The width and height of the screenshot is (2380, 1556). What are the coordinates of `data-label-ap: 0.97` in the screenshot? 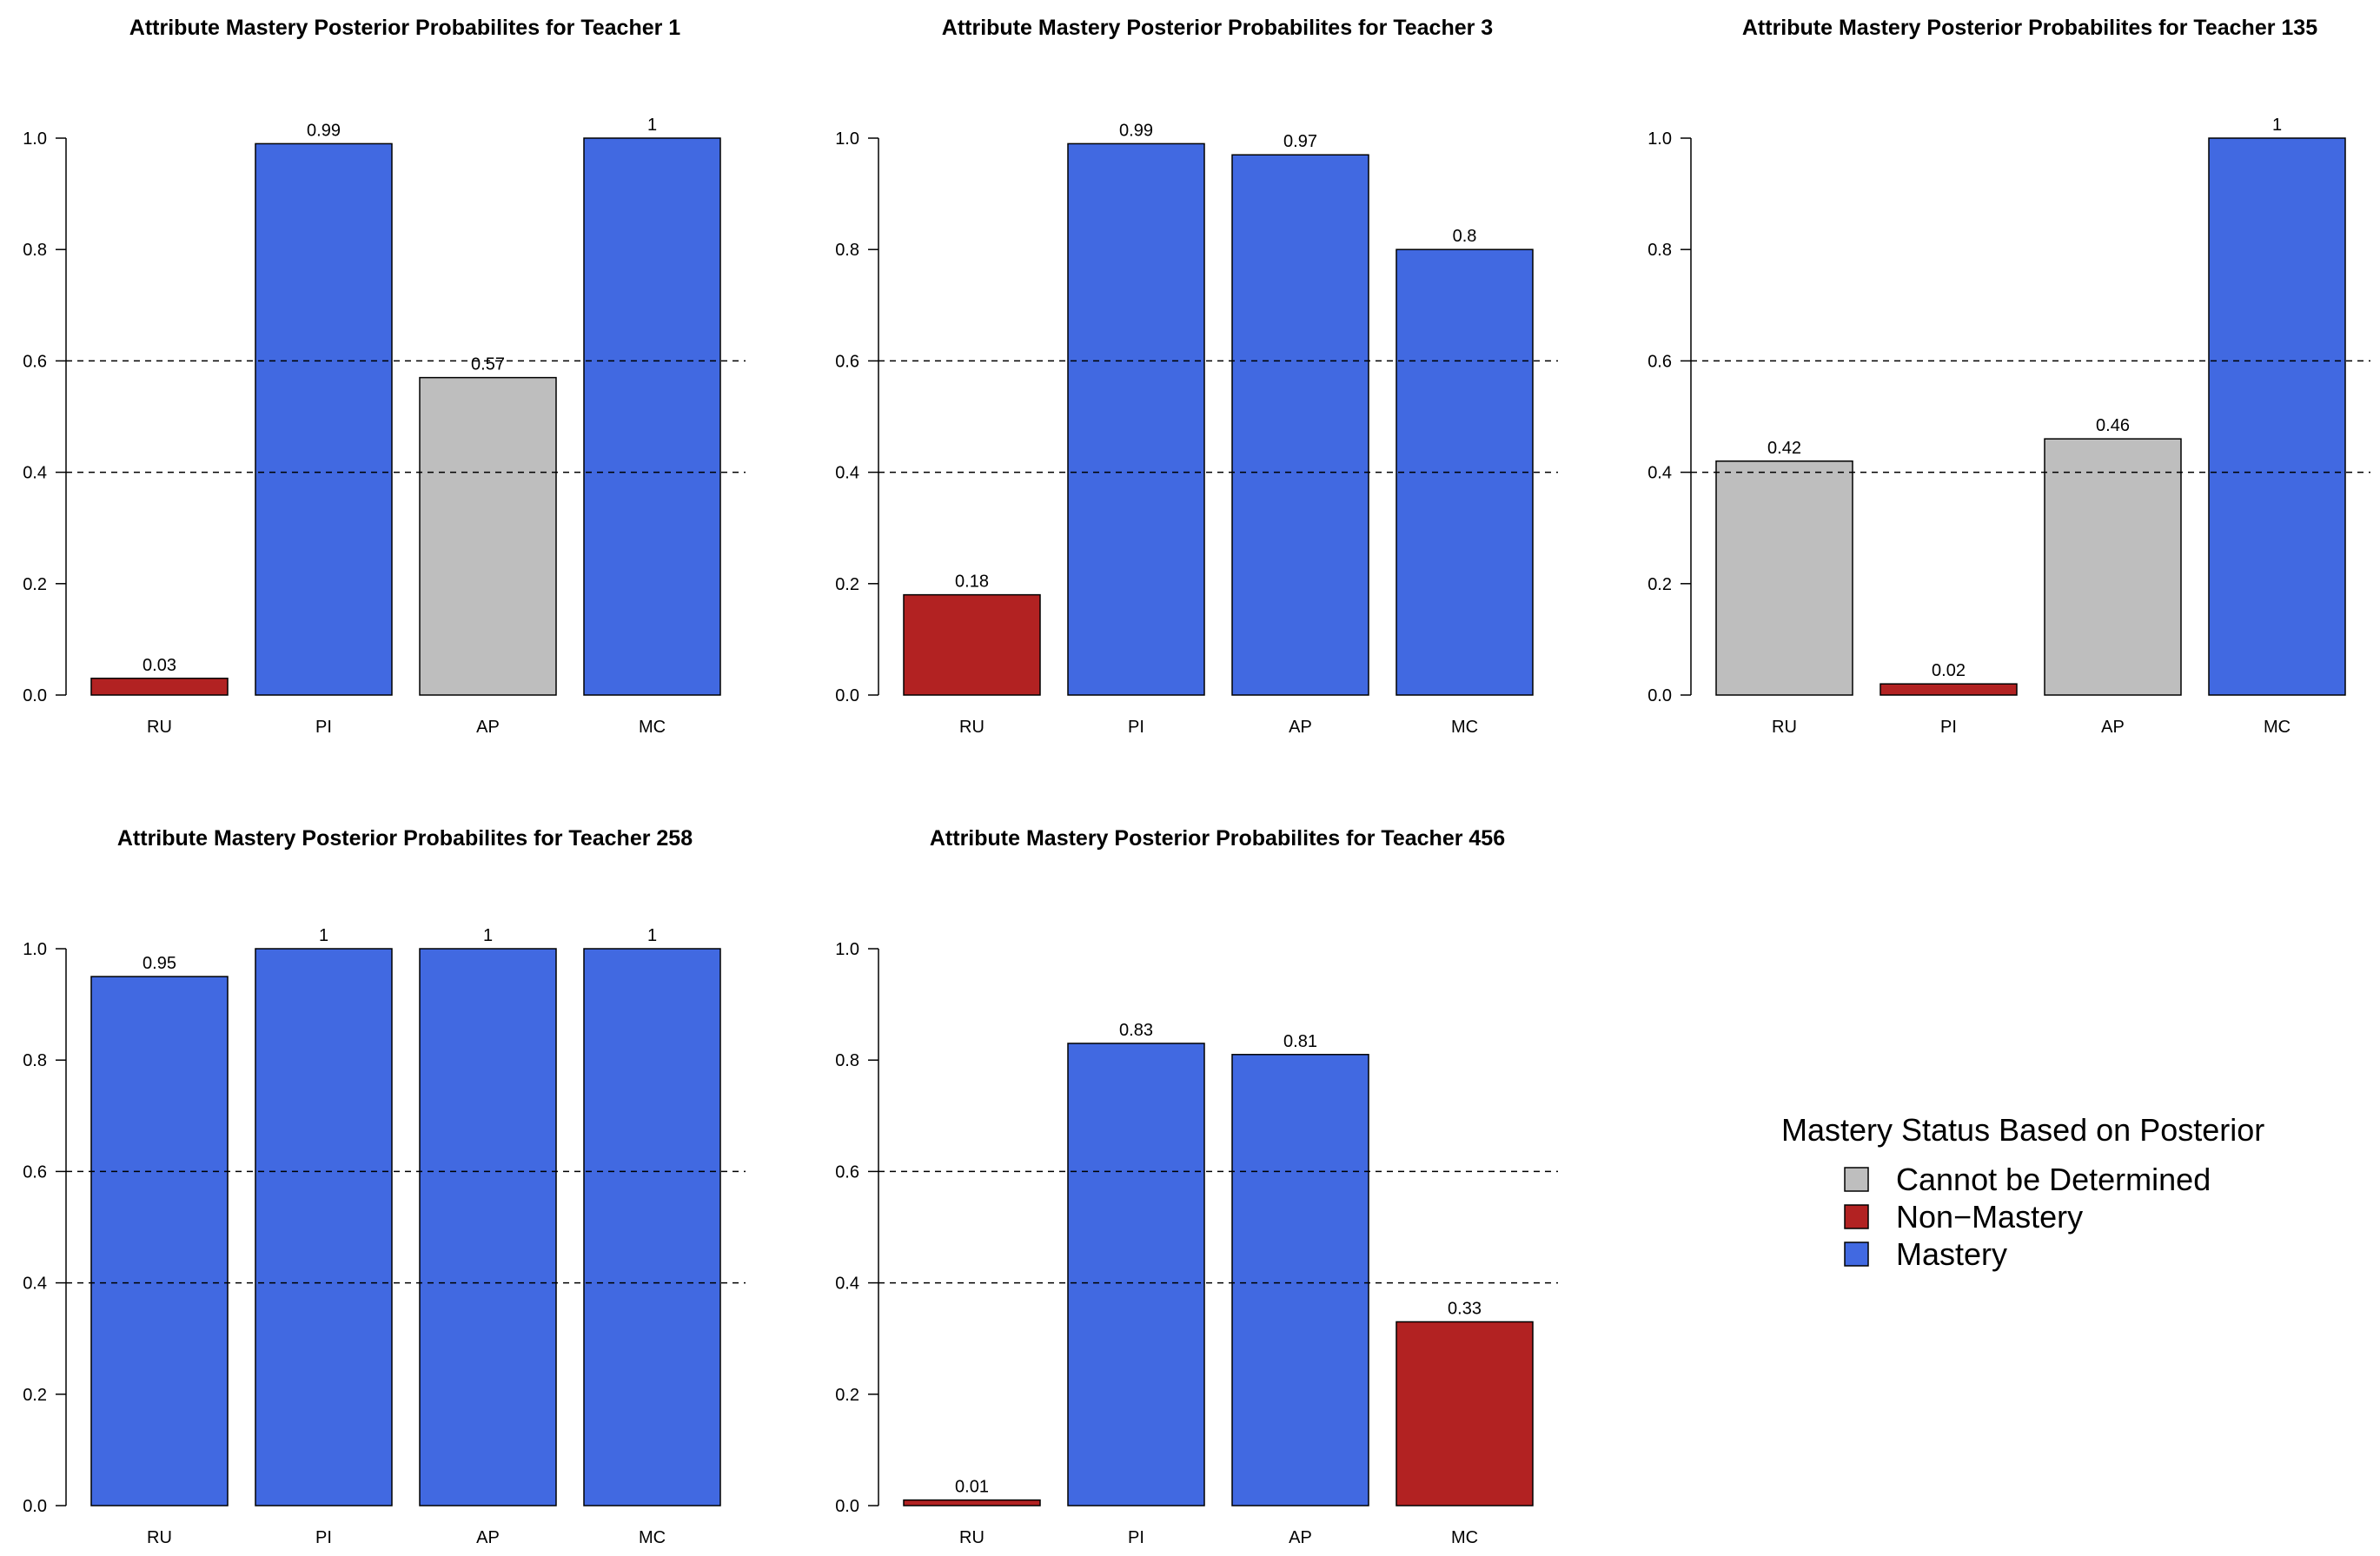 It's located at (1300, 141).